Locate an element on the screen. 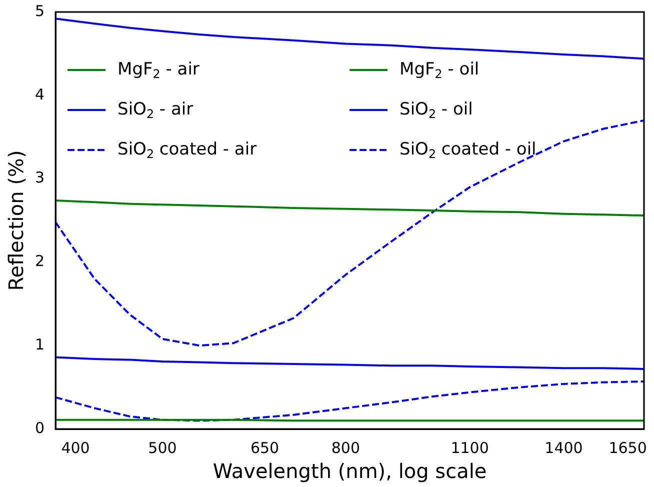 Image resolution: width=654 pixels, height=487 pixels. x-tick-label: 800 is located at coordinates (345, 447).